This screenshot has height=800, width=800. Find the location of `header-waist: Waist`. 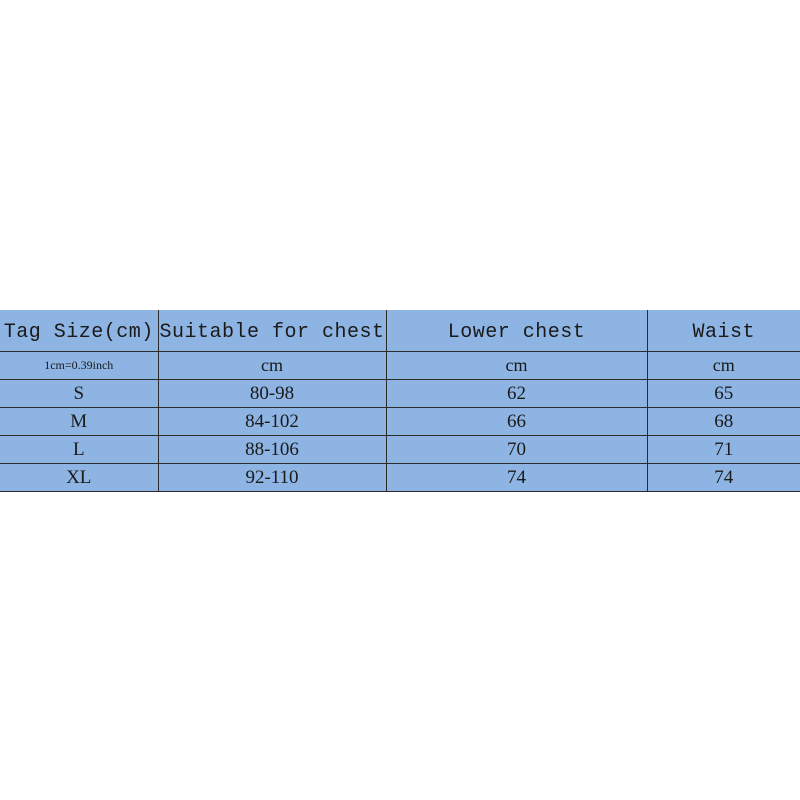

header-waist: Waist is located at coordinates (723, 331).